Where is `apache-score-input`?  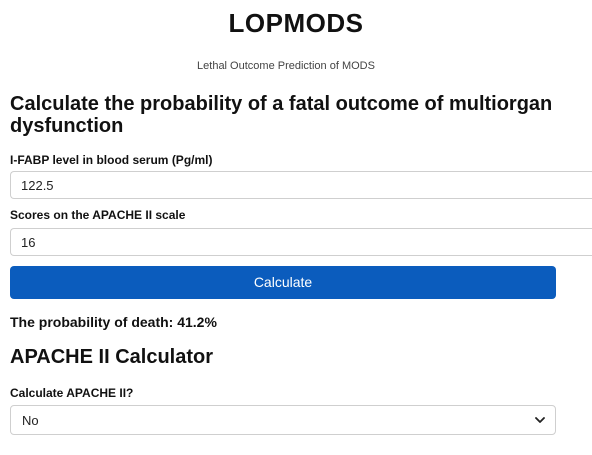 apache-score-input is located at coordinates (301, 242).